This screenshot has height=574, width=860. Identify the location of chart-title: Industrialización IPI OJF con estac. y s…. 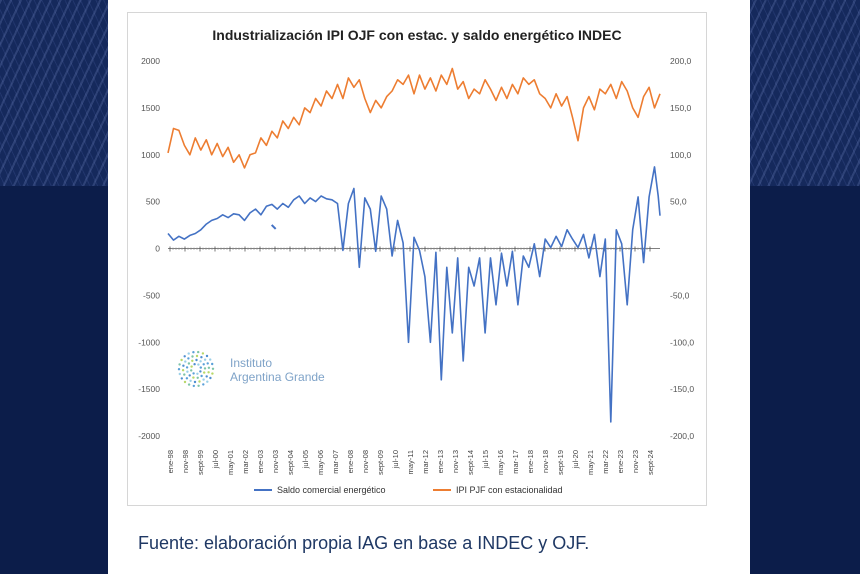
(417, 35).